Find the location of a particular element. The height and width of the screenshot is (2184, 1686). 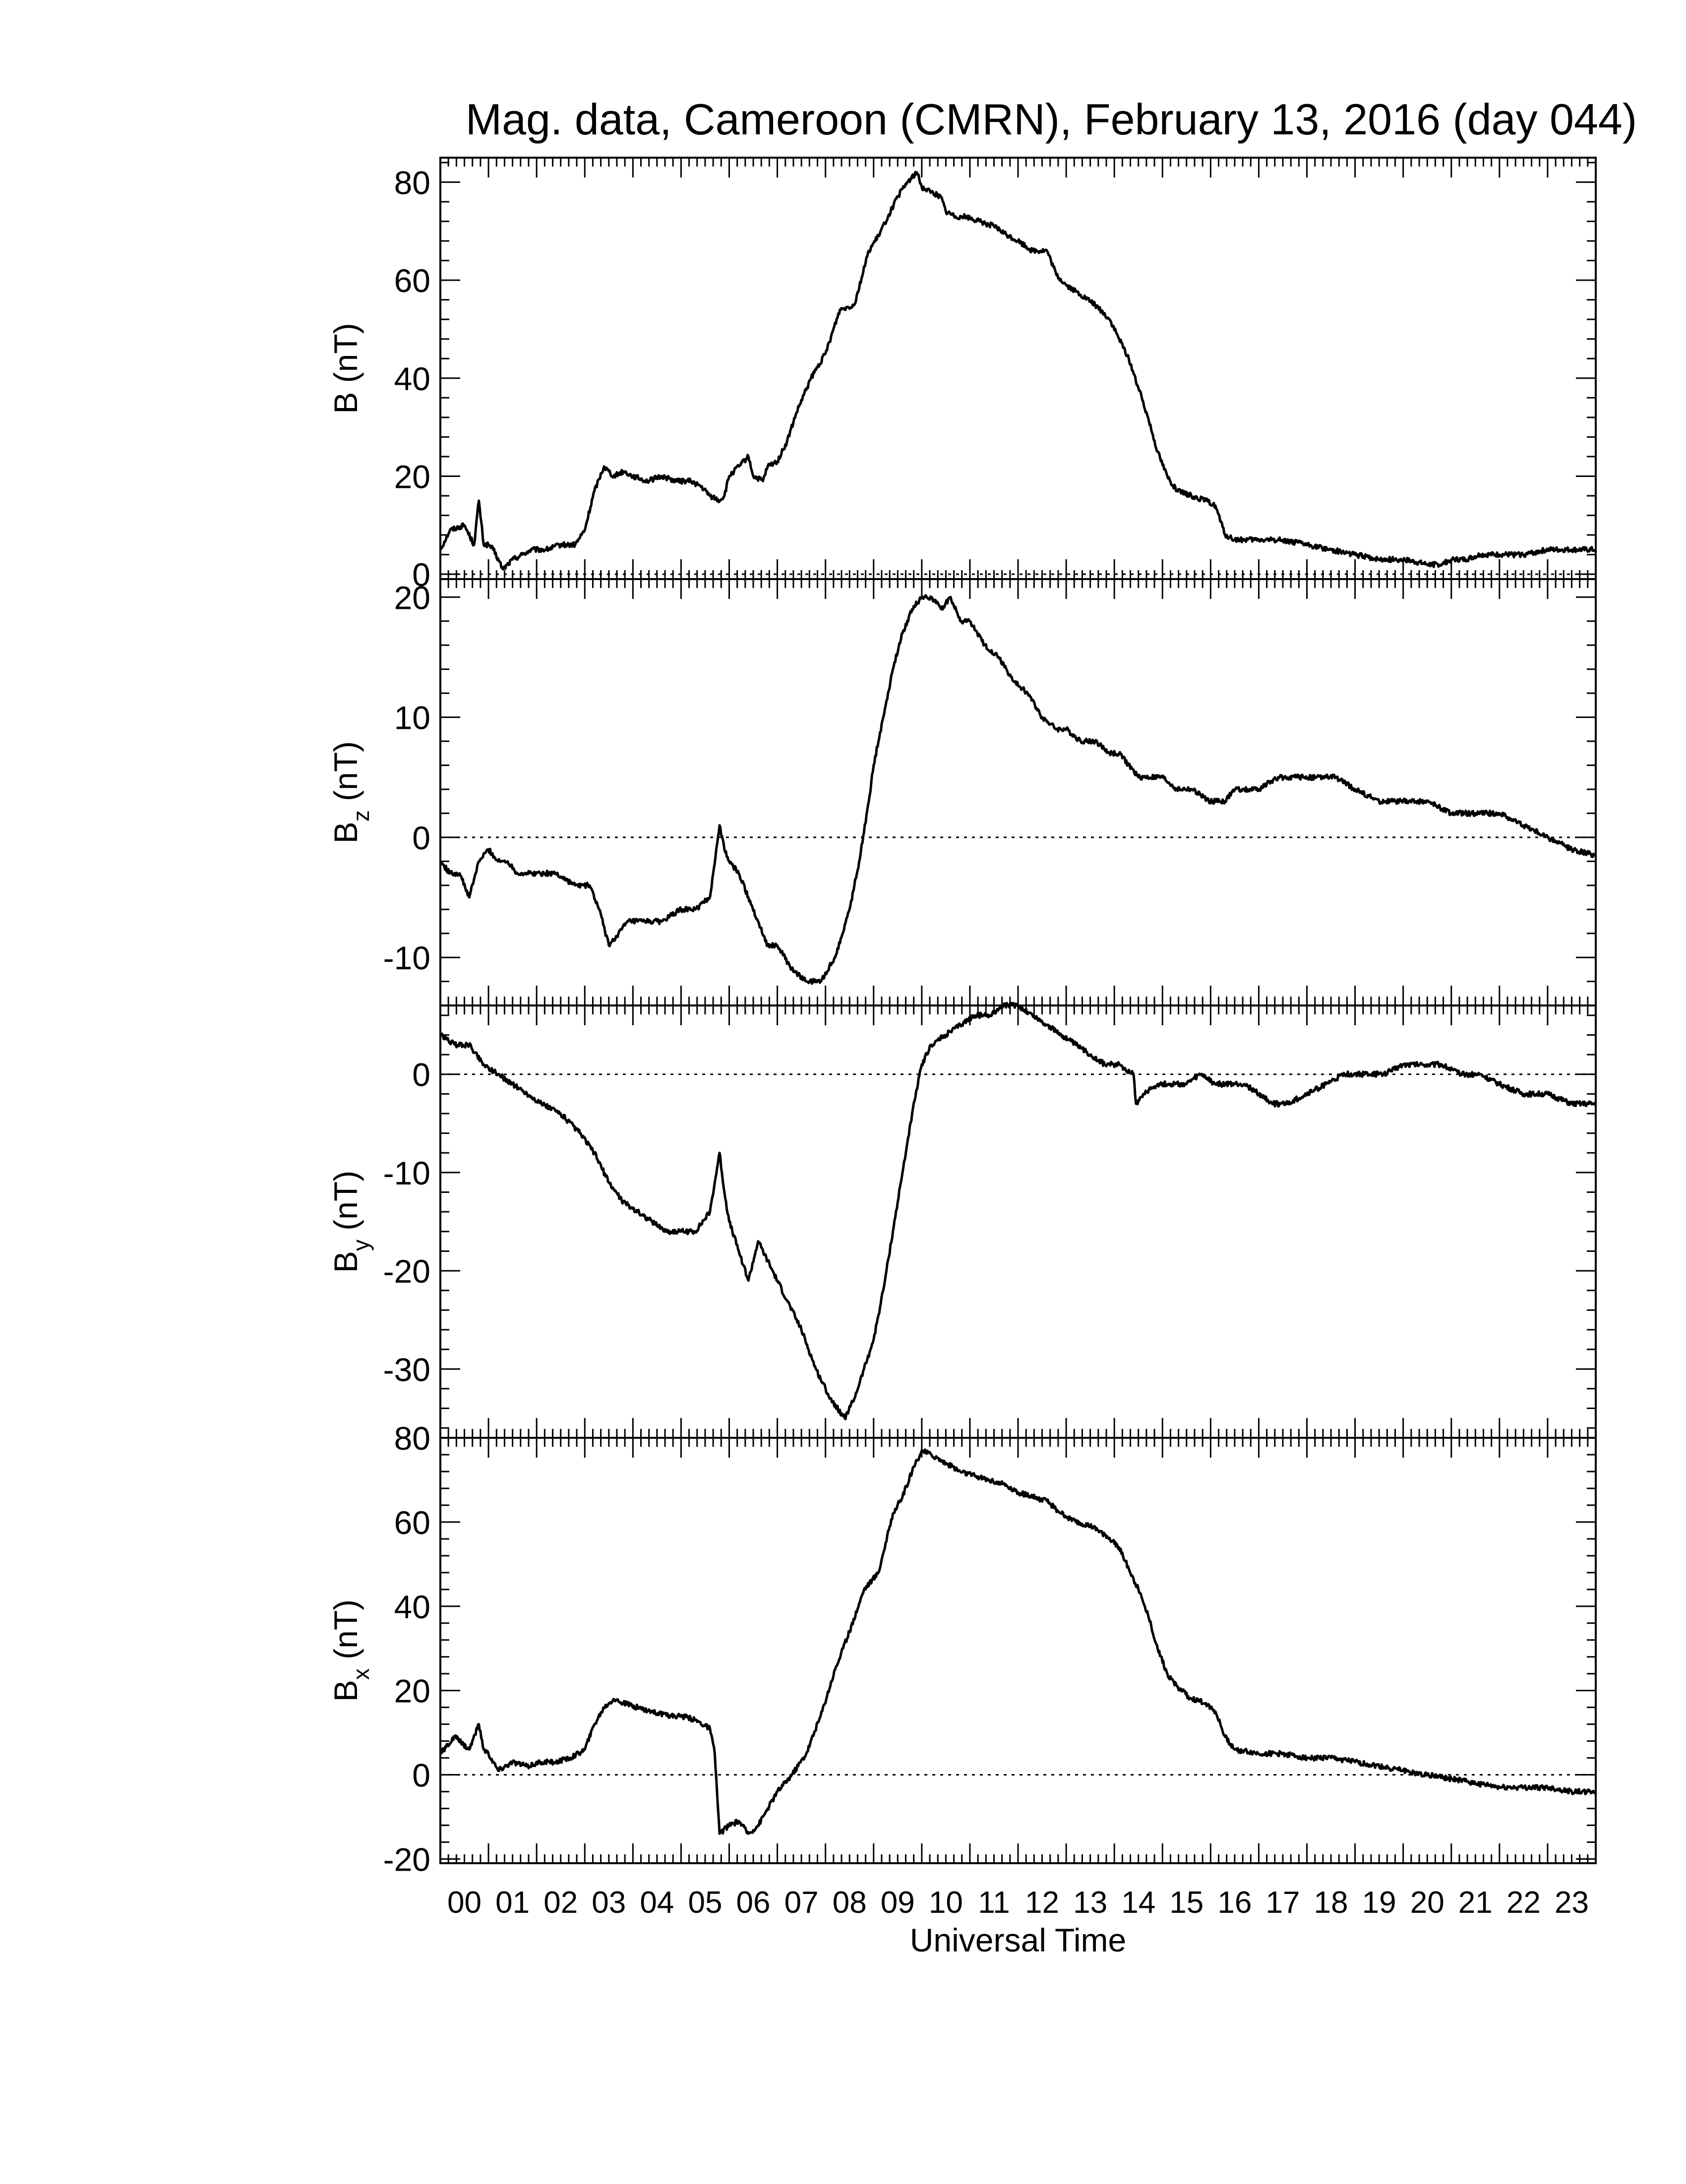

xtick-label: 01 is located at coordinates (513, 1903).